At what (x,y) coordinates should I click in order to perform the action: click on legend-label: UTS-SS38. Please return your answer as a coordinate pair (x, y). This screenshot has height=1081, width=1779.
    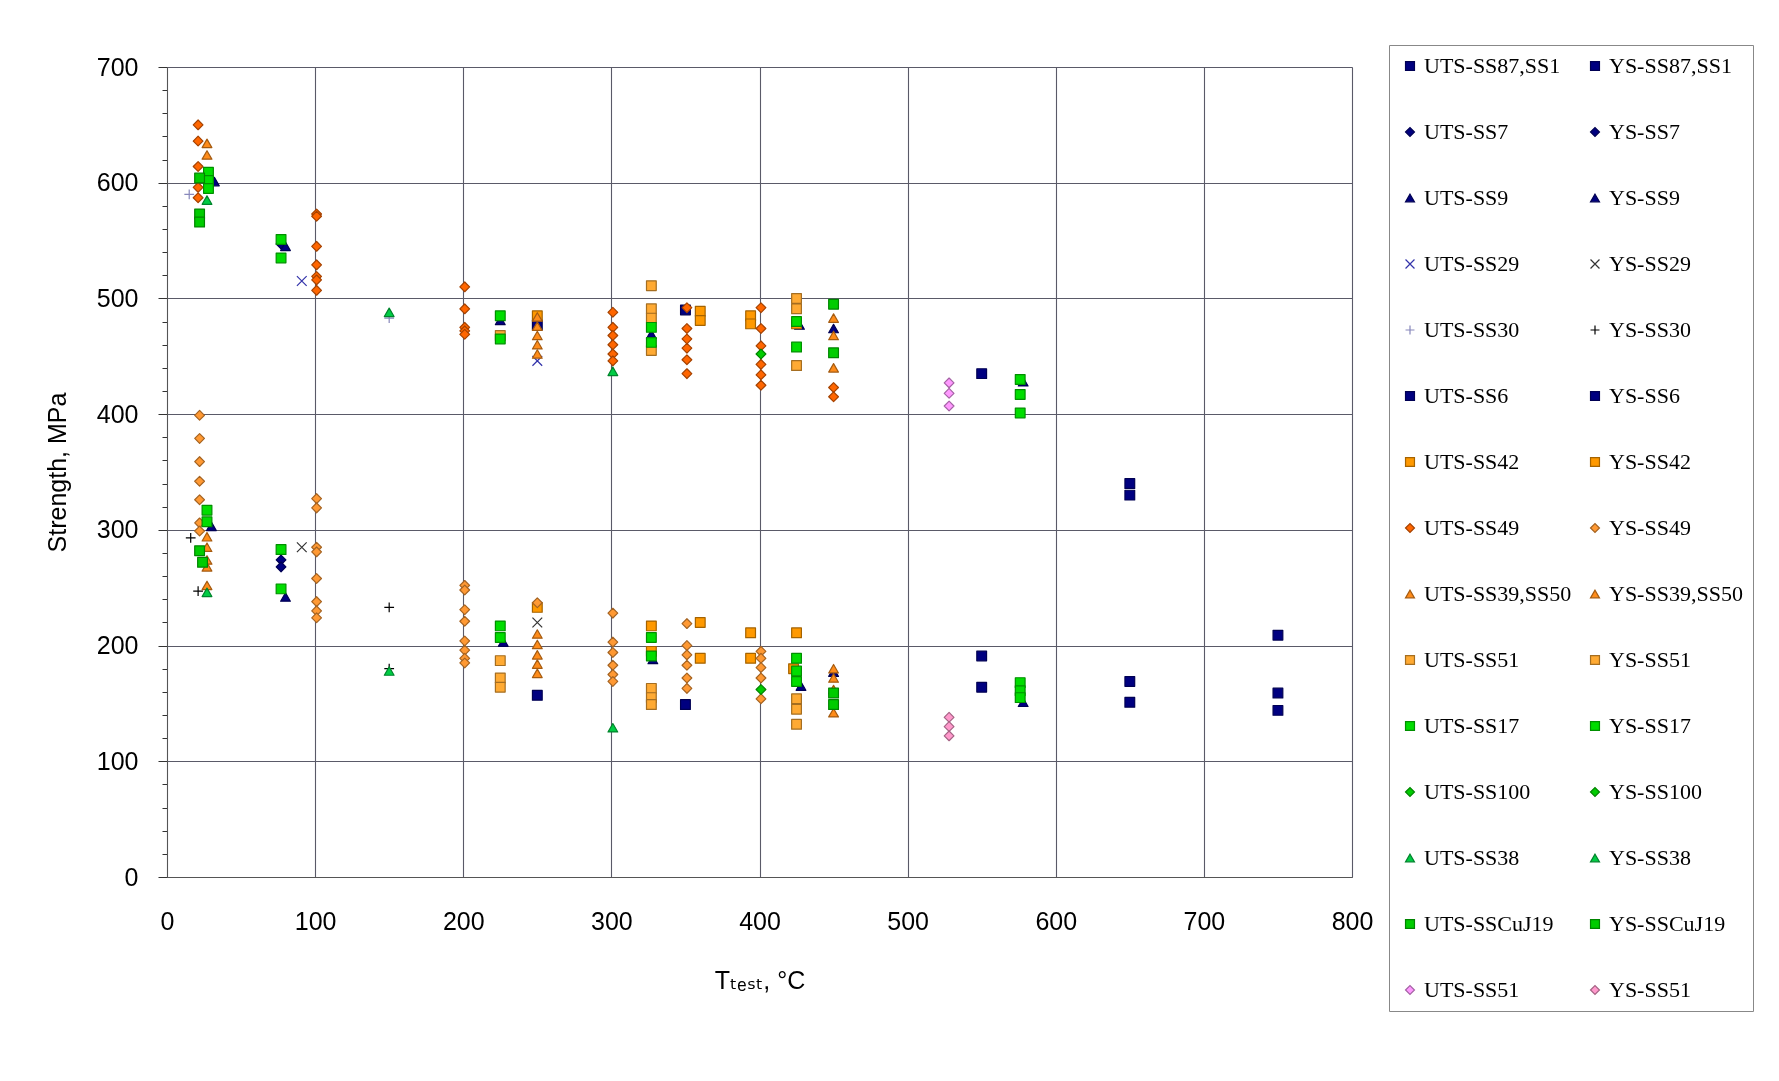
    Looking at the image, I should click on (1472, 857).